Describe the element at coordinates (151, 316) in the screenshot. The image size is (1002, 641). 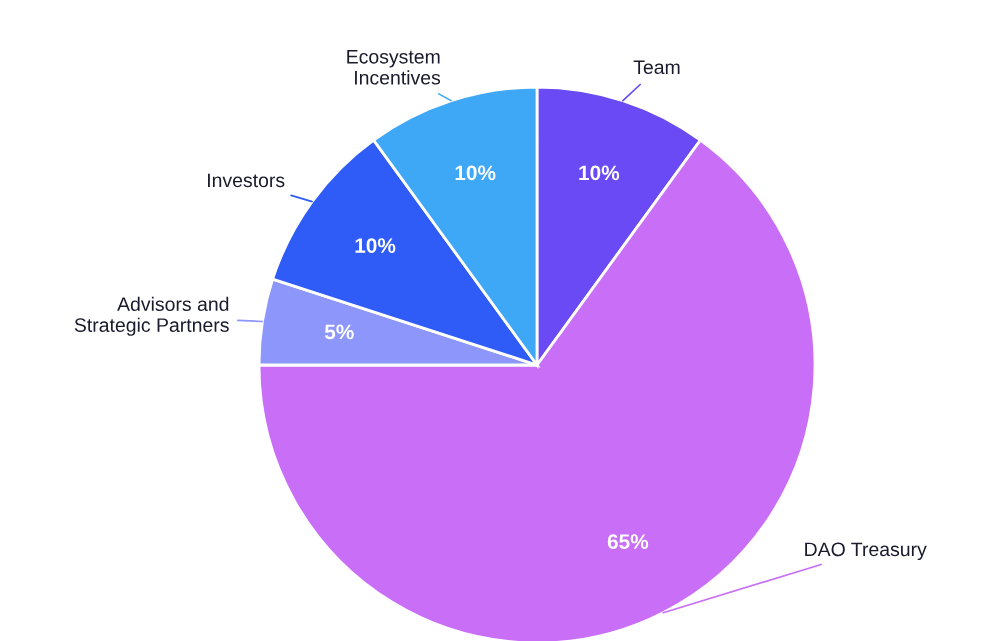
I see `slice-label: Advisors and Strategic Partners` at that location.